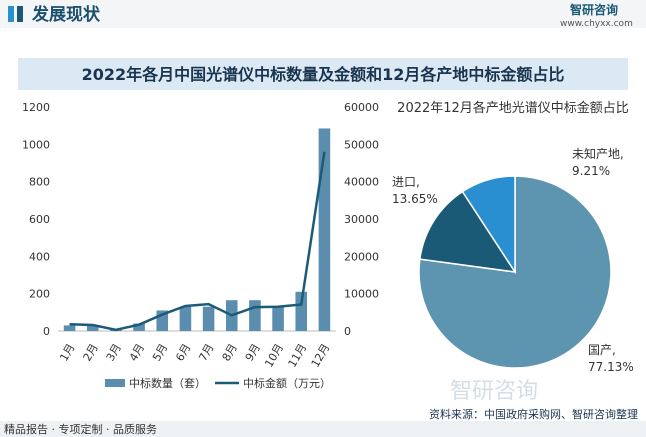  What do you see at coordinates (67, 352) in the screenshot?
I see `x-tick-label: 1月` at bounding box center [67, 352].